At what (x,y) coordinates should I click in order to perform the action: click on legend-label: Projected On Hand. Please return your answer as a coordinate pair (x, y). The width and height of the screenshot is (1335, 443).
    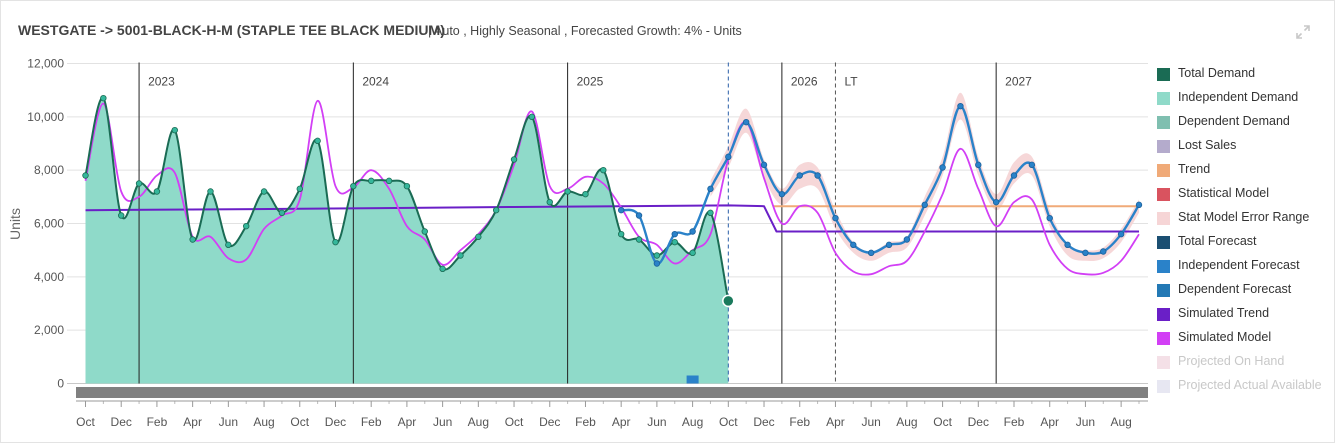
    Looking at the image, I should click on (1231, 361).